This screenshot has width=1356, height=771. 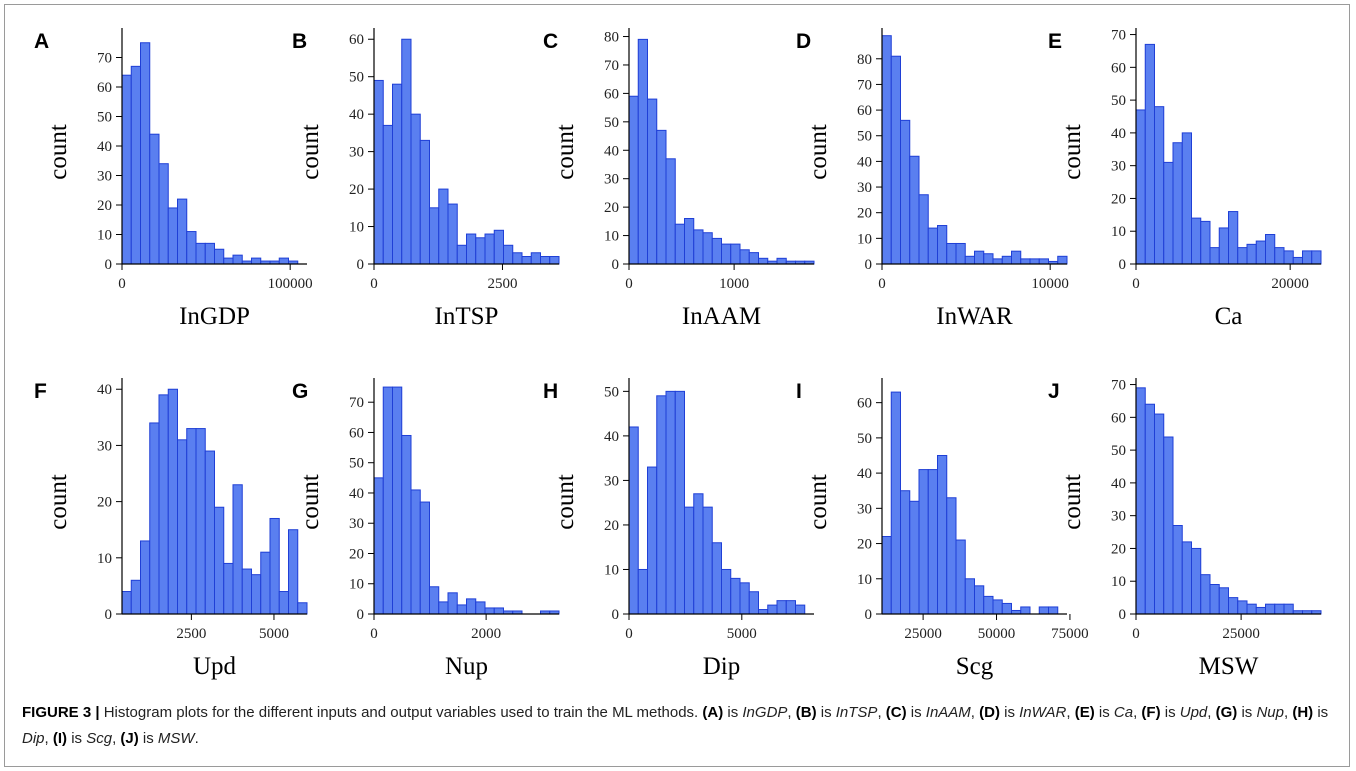 What do you see at coordinates (974, 316) in the screenshot?
I see `x-axis-title: InWAR` at bounding box center [974, 316].